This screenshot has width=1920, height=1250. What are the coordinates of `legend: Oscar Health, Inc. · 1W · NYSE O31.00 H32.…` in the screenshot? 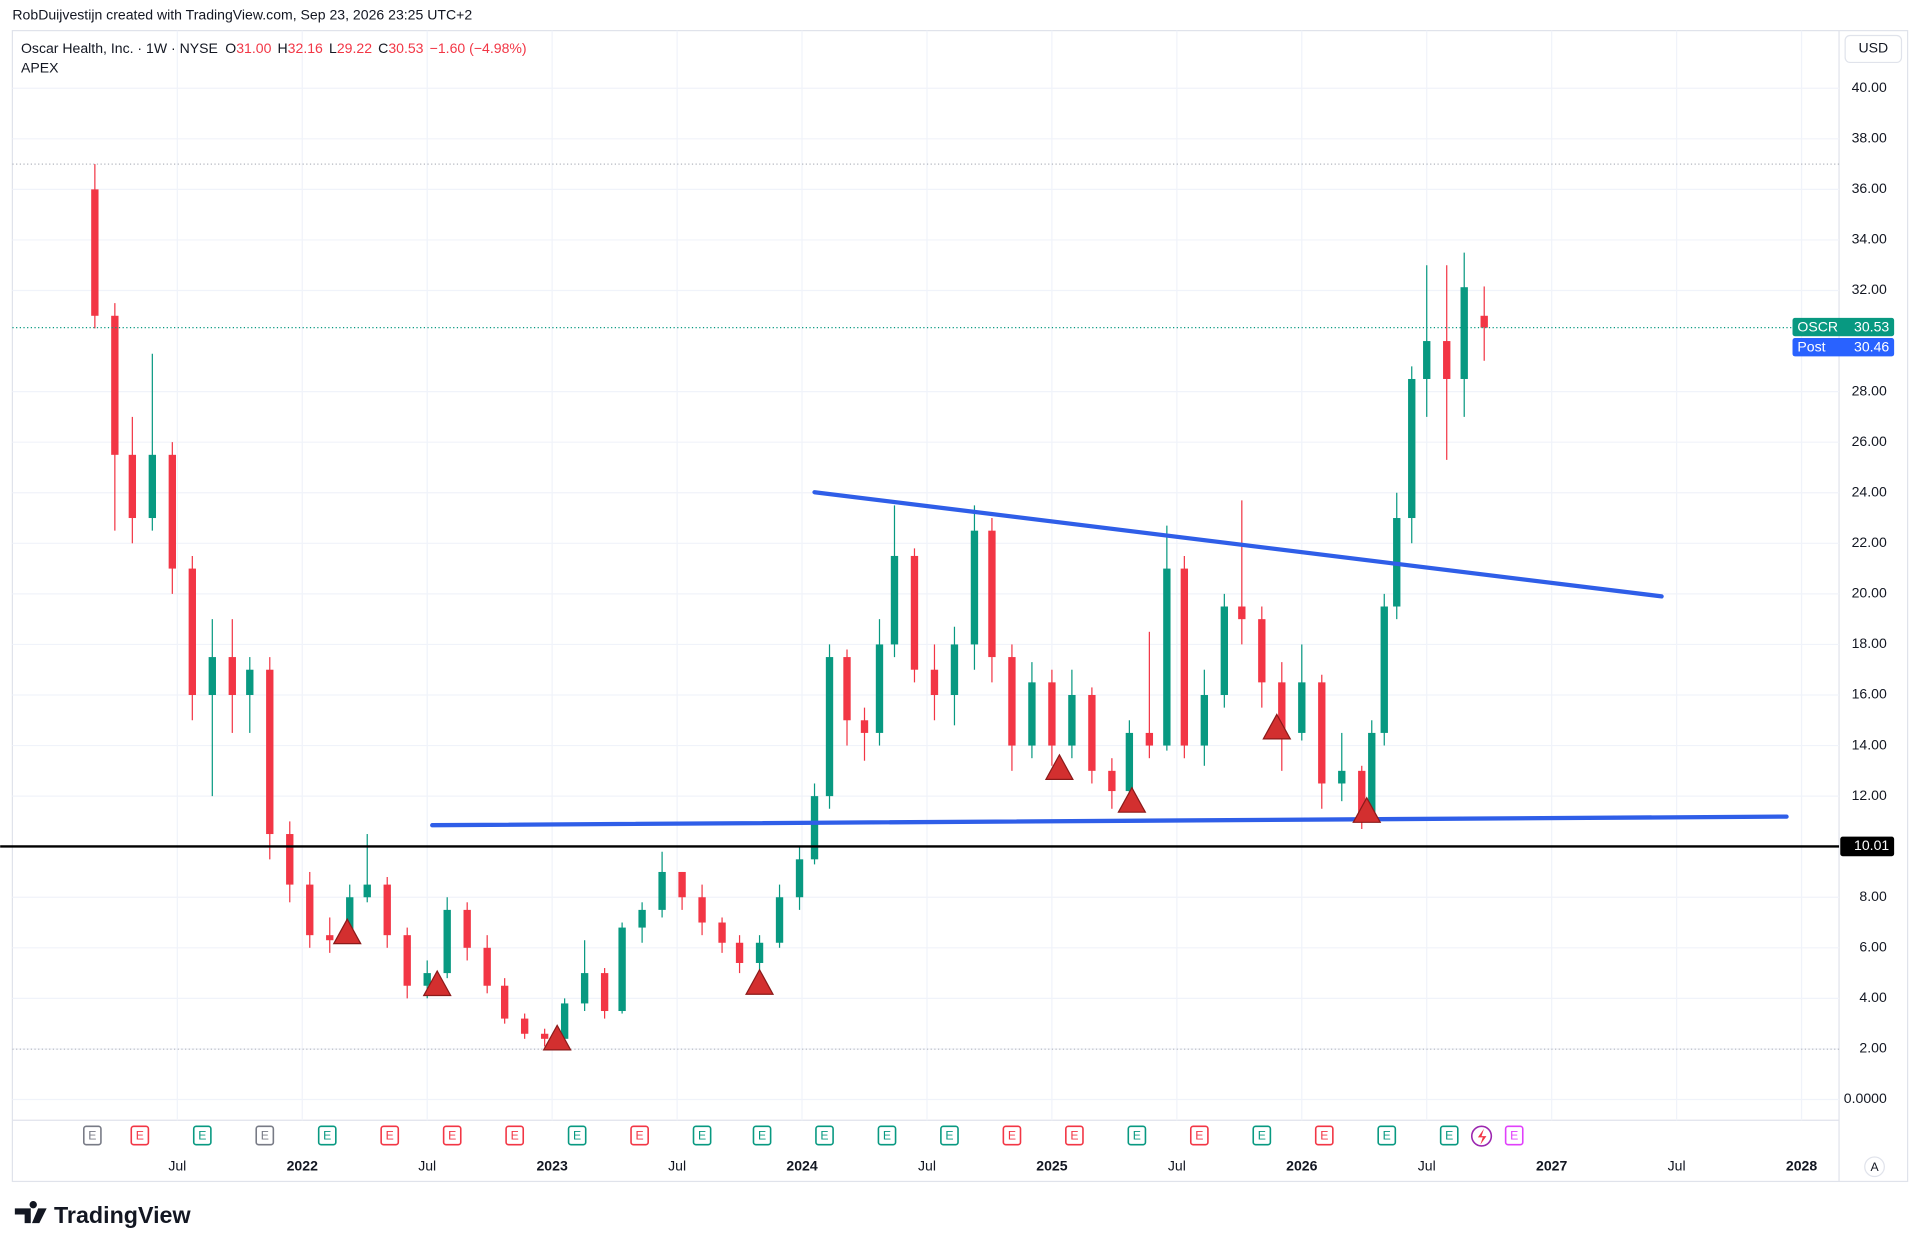 It's located at (274, 48).